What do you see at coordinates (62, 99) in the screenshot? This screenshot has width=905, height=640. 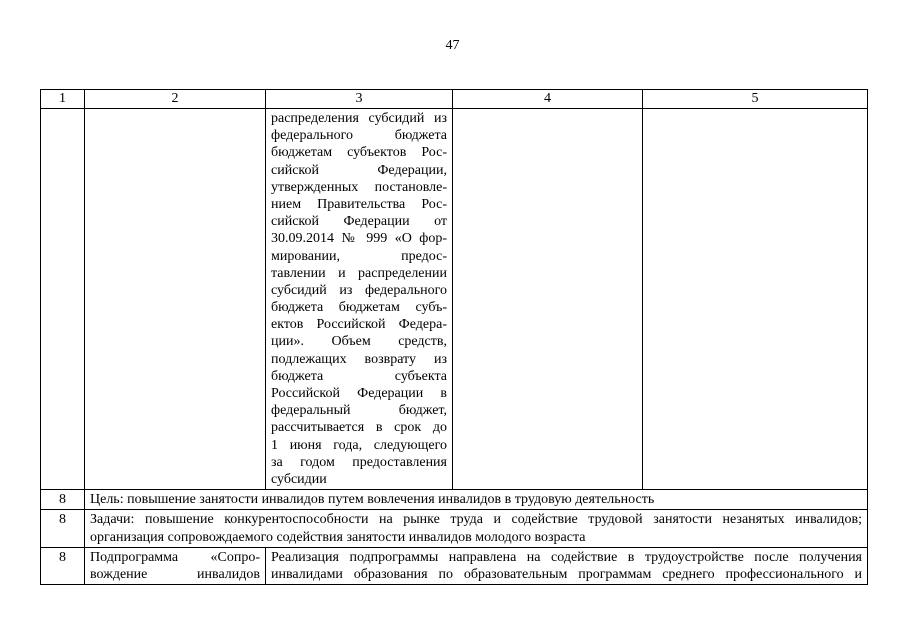 I see `header-cell-1: 1` at bounding box center [62, 99].